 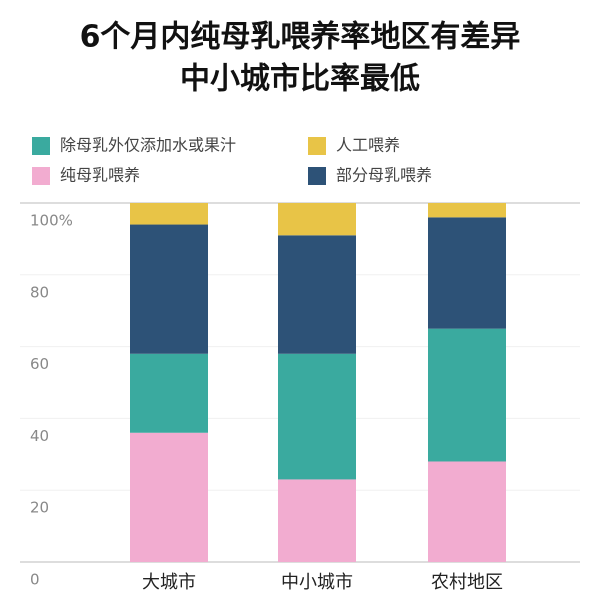 I want to click on legend-label: 人工喂养, so click(x=368, y=145).